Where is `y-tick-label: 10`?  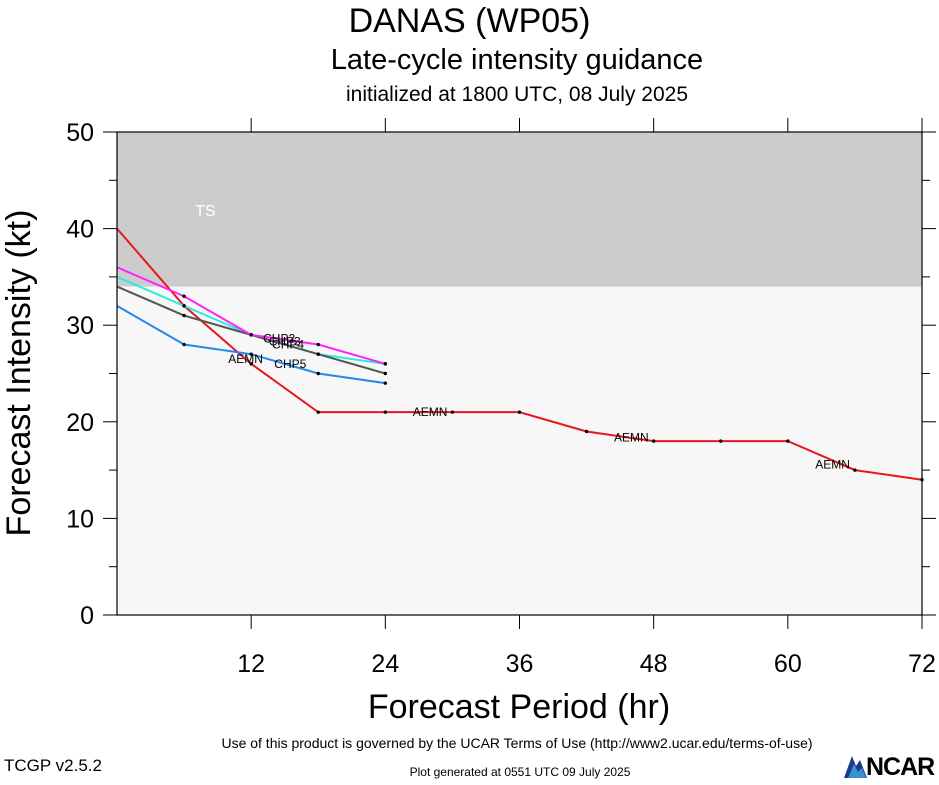 y-tick-label: 10 is located at coordinates (80, 519).